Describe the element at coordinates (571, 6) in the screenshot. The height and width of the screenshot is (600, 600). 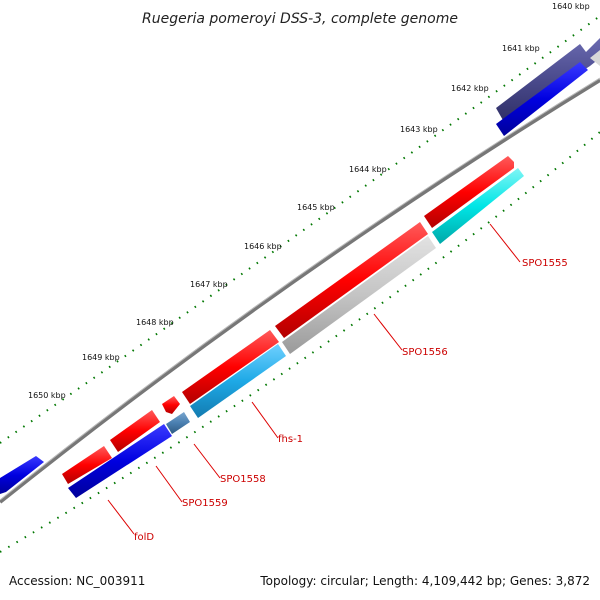
I see `tick-label-1640: 1640 kbp` at that location.